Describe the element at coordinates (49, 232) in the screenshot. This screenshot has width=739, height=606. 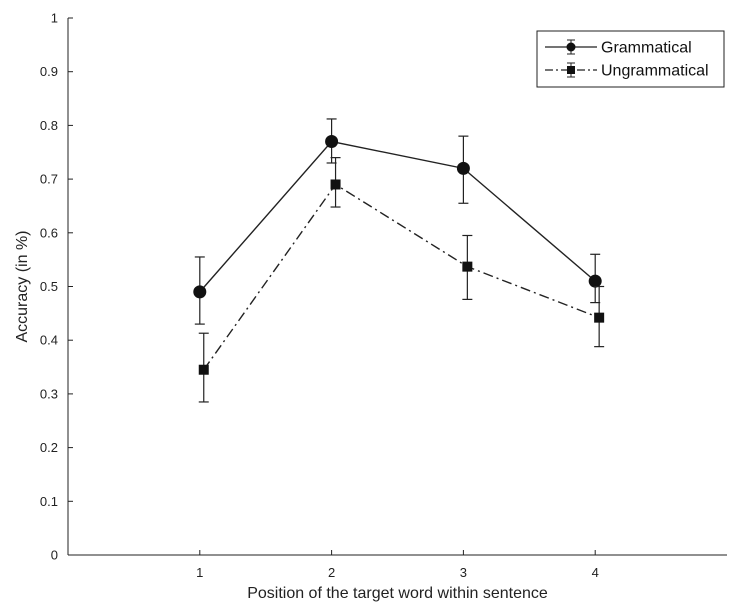
I see `y-tick-label: 0.6` at that location.